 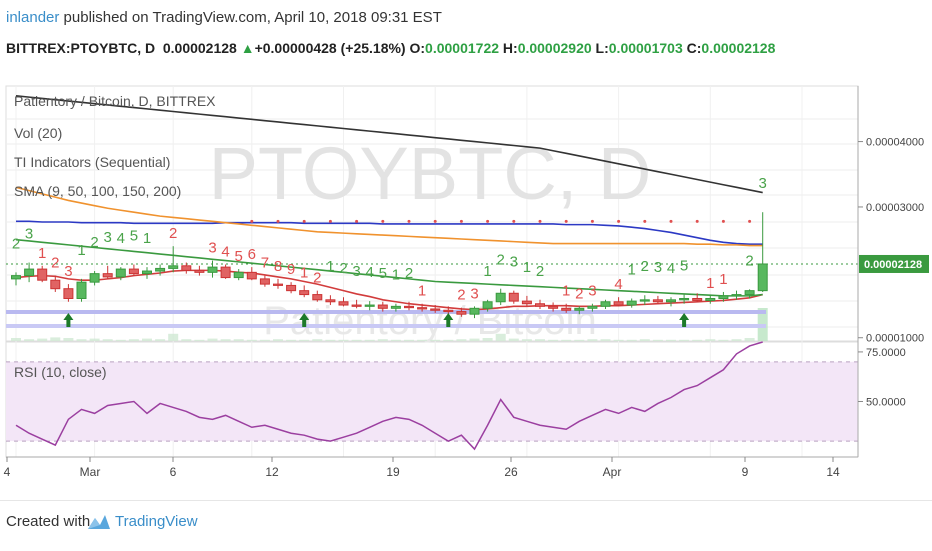 I want to click on time-tick-label: 9, so click(x=745, y=472).